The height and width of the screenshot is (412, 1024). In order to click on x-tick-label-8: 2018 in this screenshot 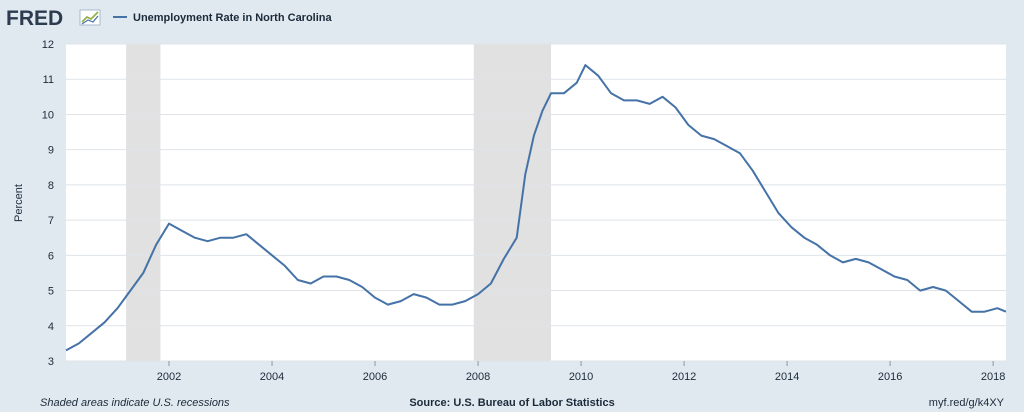, I will do `click(993, 377)`.